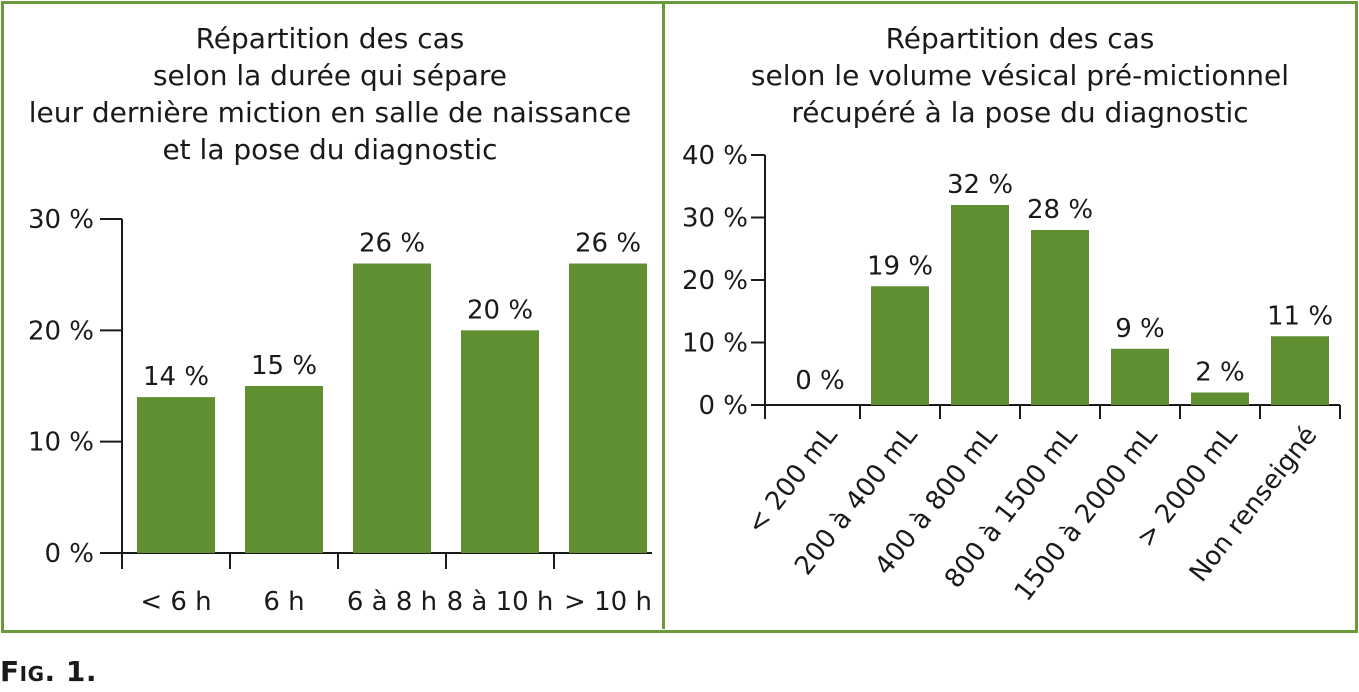 The width and height of the screenshot is (1359, 692). What do you see at coordinates (1020, 38) in the screenshot?
I see `right-title-line: Répartition des cas` at bounding box center [1020, 38].